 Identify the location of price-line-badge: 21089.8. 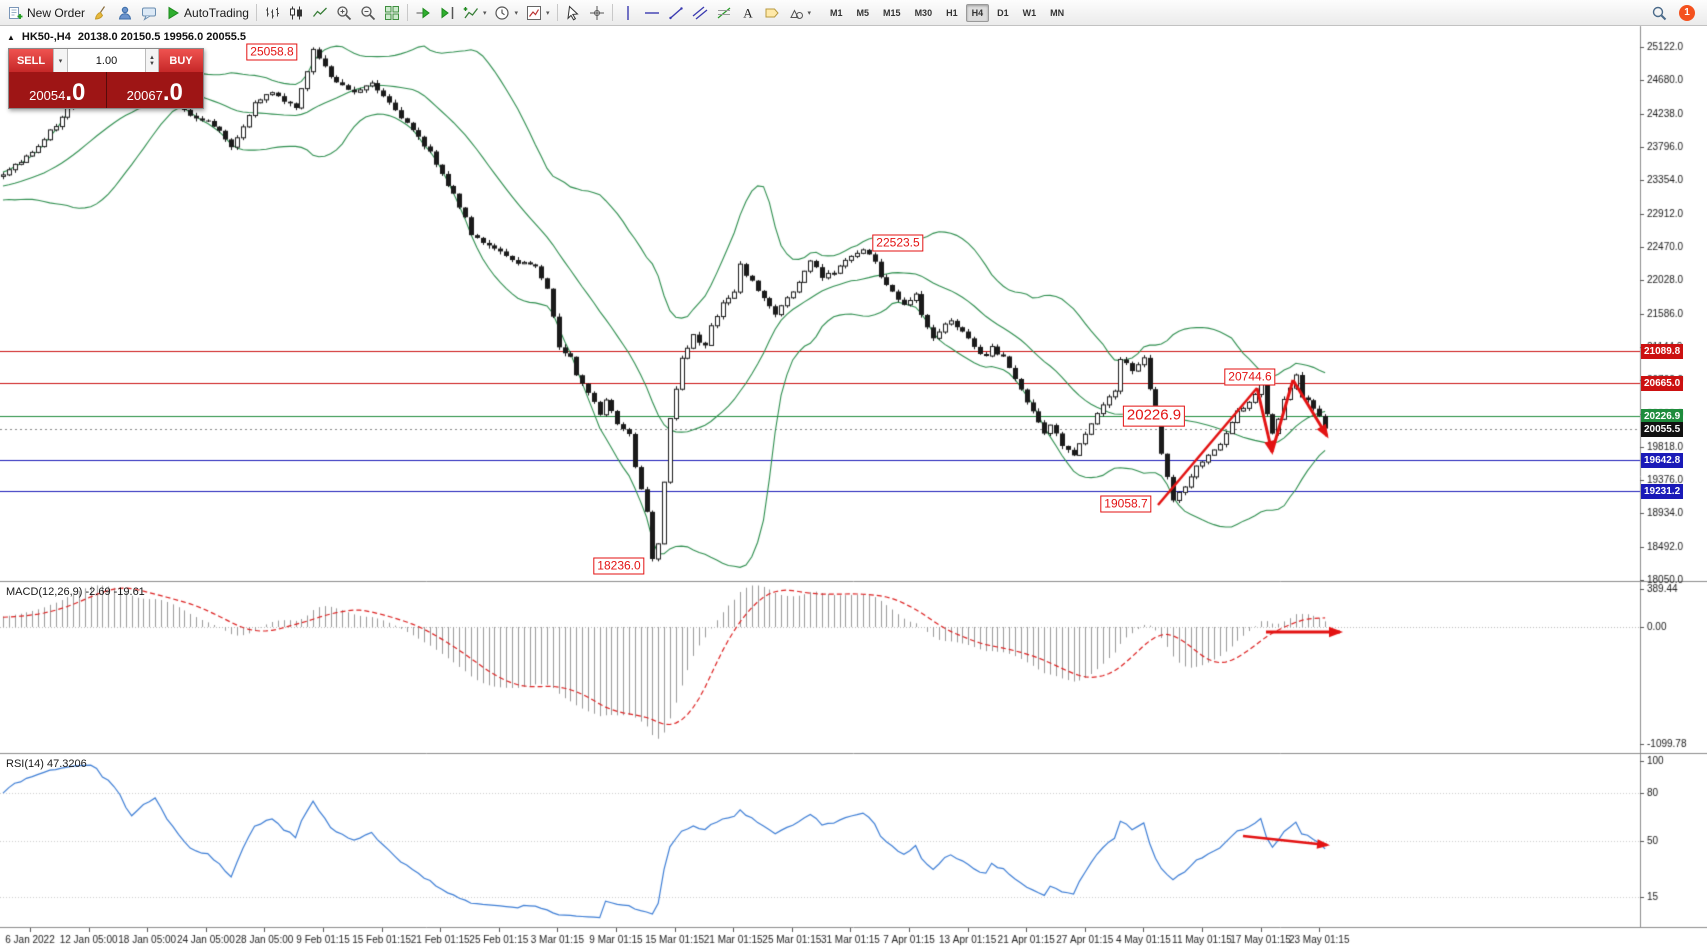
(1662, 351).